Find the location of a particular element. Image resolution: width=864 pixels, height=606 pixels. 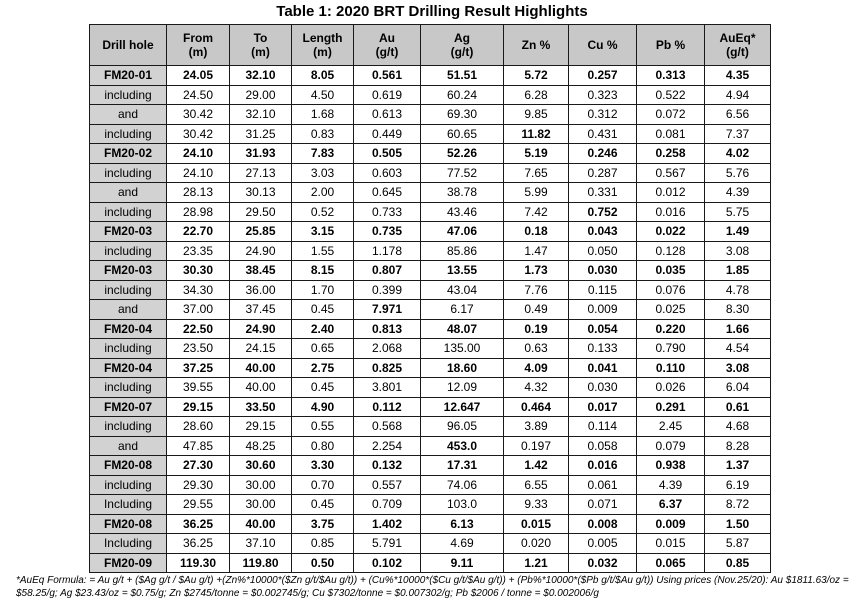

value-cell: 31.93 is located at coordinates (260, 153).